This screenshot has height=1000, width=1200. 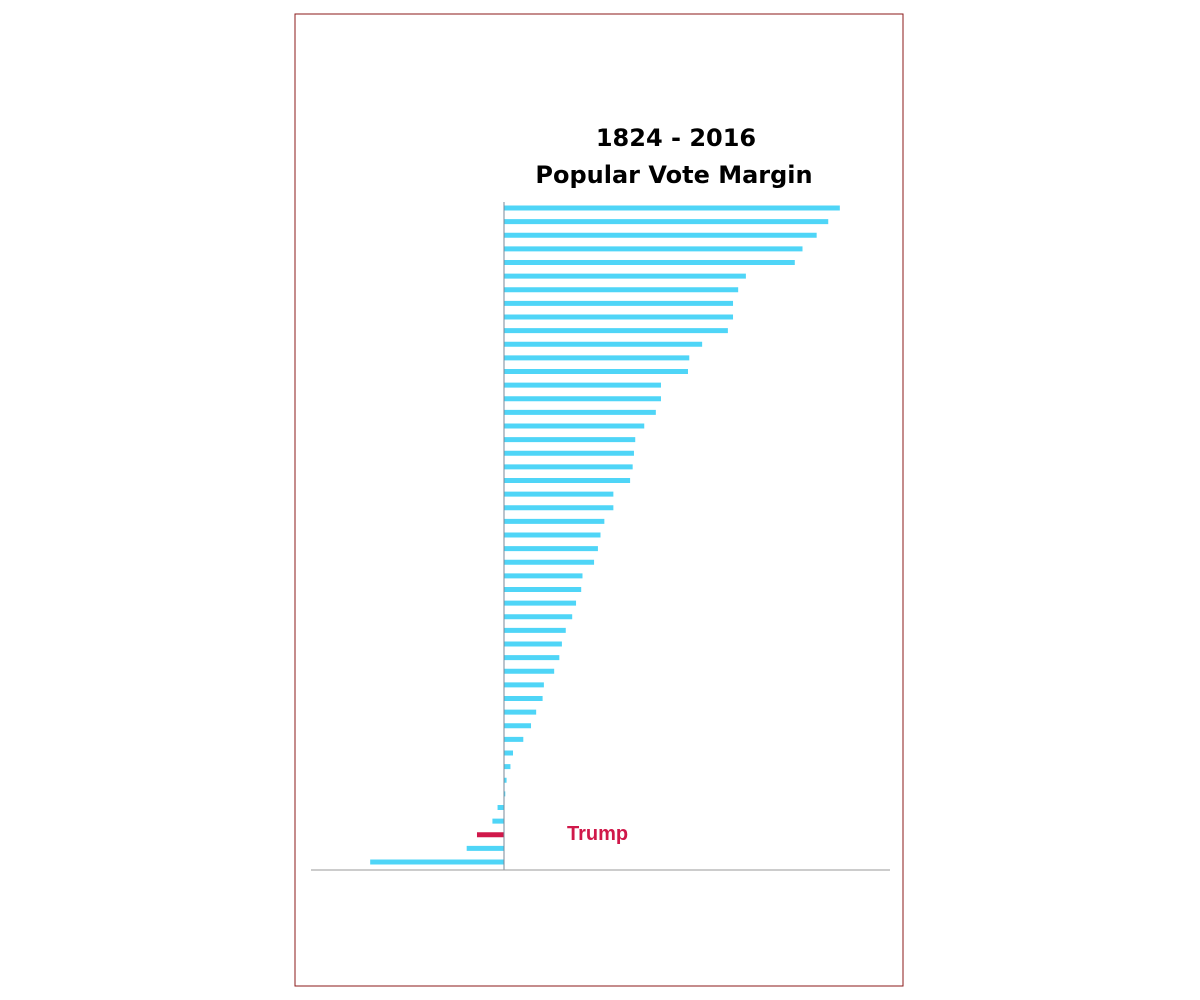 I want to click on chart-title: 1824 - 2016, so click(x=676, y=138).